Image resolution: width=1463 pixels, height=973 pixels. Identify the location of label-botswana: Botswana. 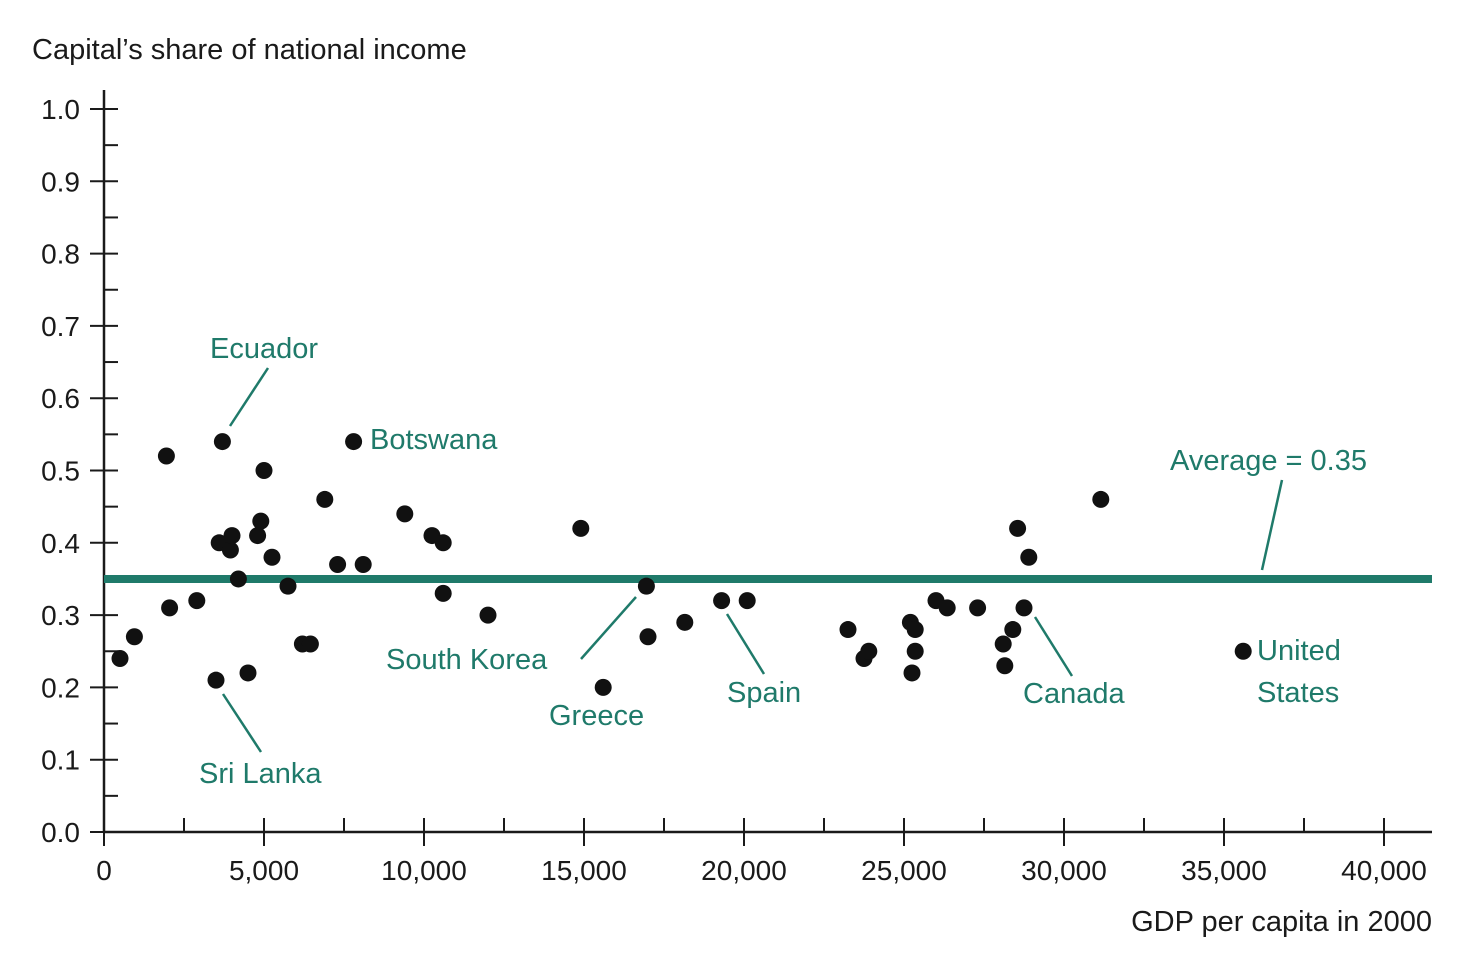
(434, 440).